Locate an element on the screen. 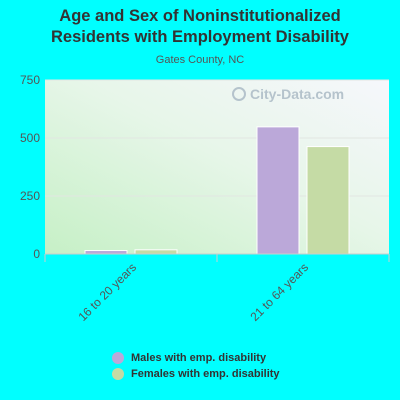 This screenshot has height=400, width=400. legend-label-females: Females with emp. disability is located at coordinates (205, 374).